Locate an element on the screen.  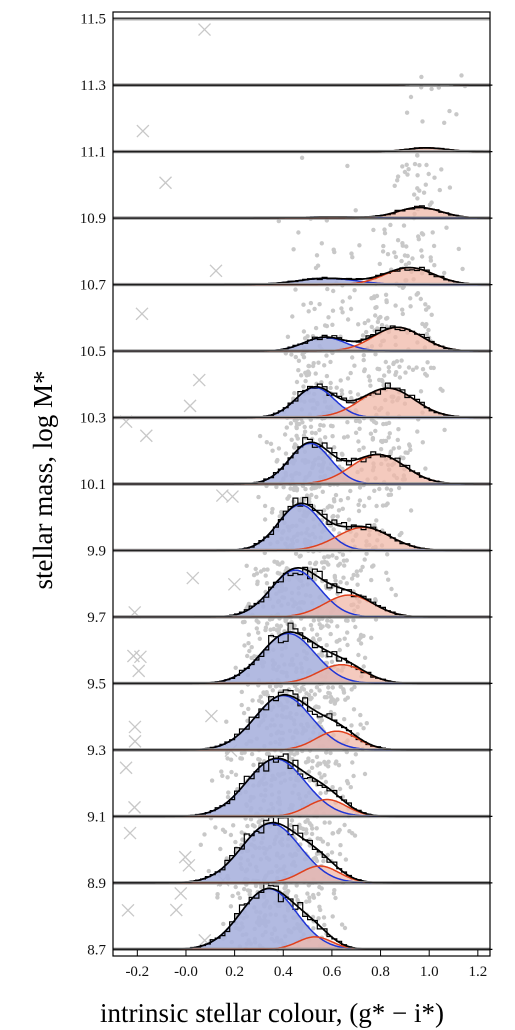
y-tick-label: 9.3 is located at coordinates (96, 751).